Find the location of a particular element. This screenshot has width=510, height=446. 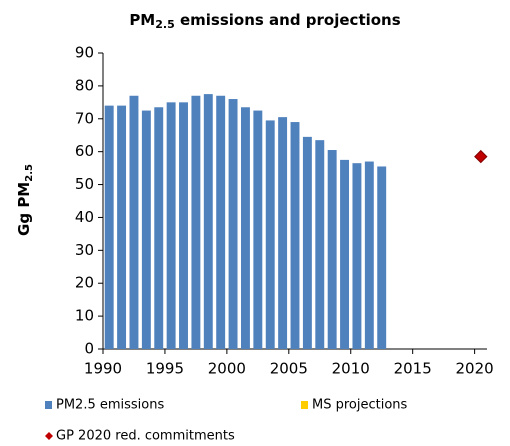

x-tick-label: 1990 is located at coordinates (103, 369).